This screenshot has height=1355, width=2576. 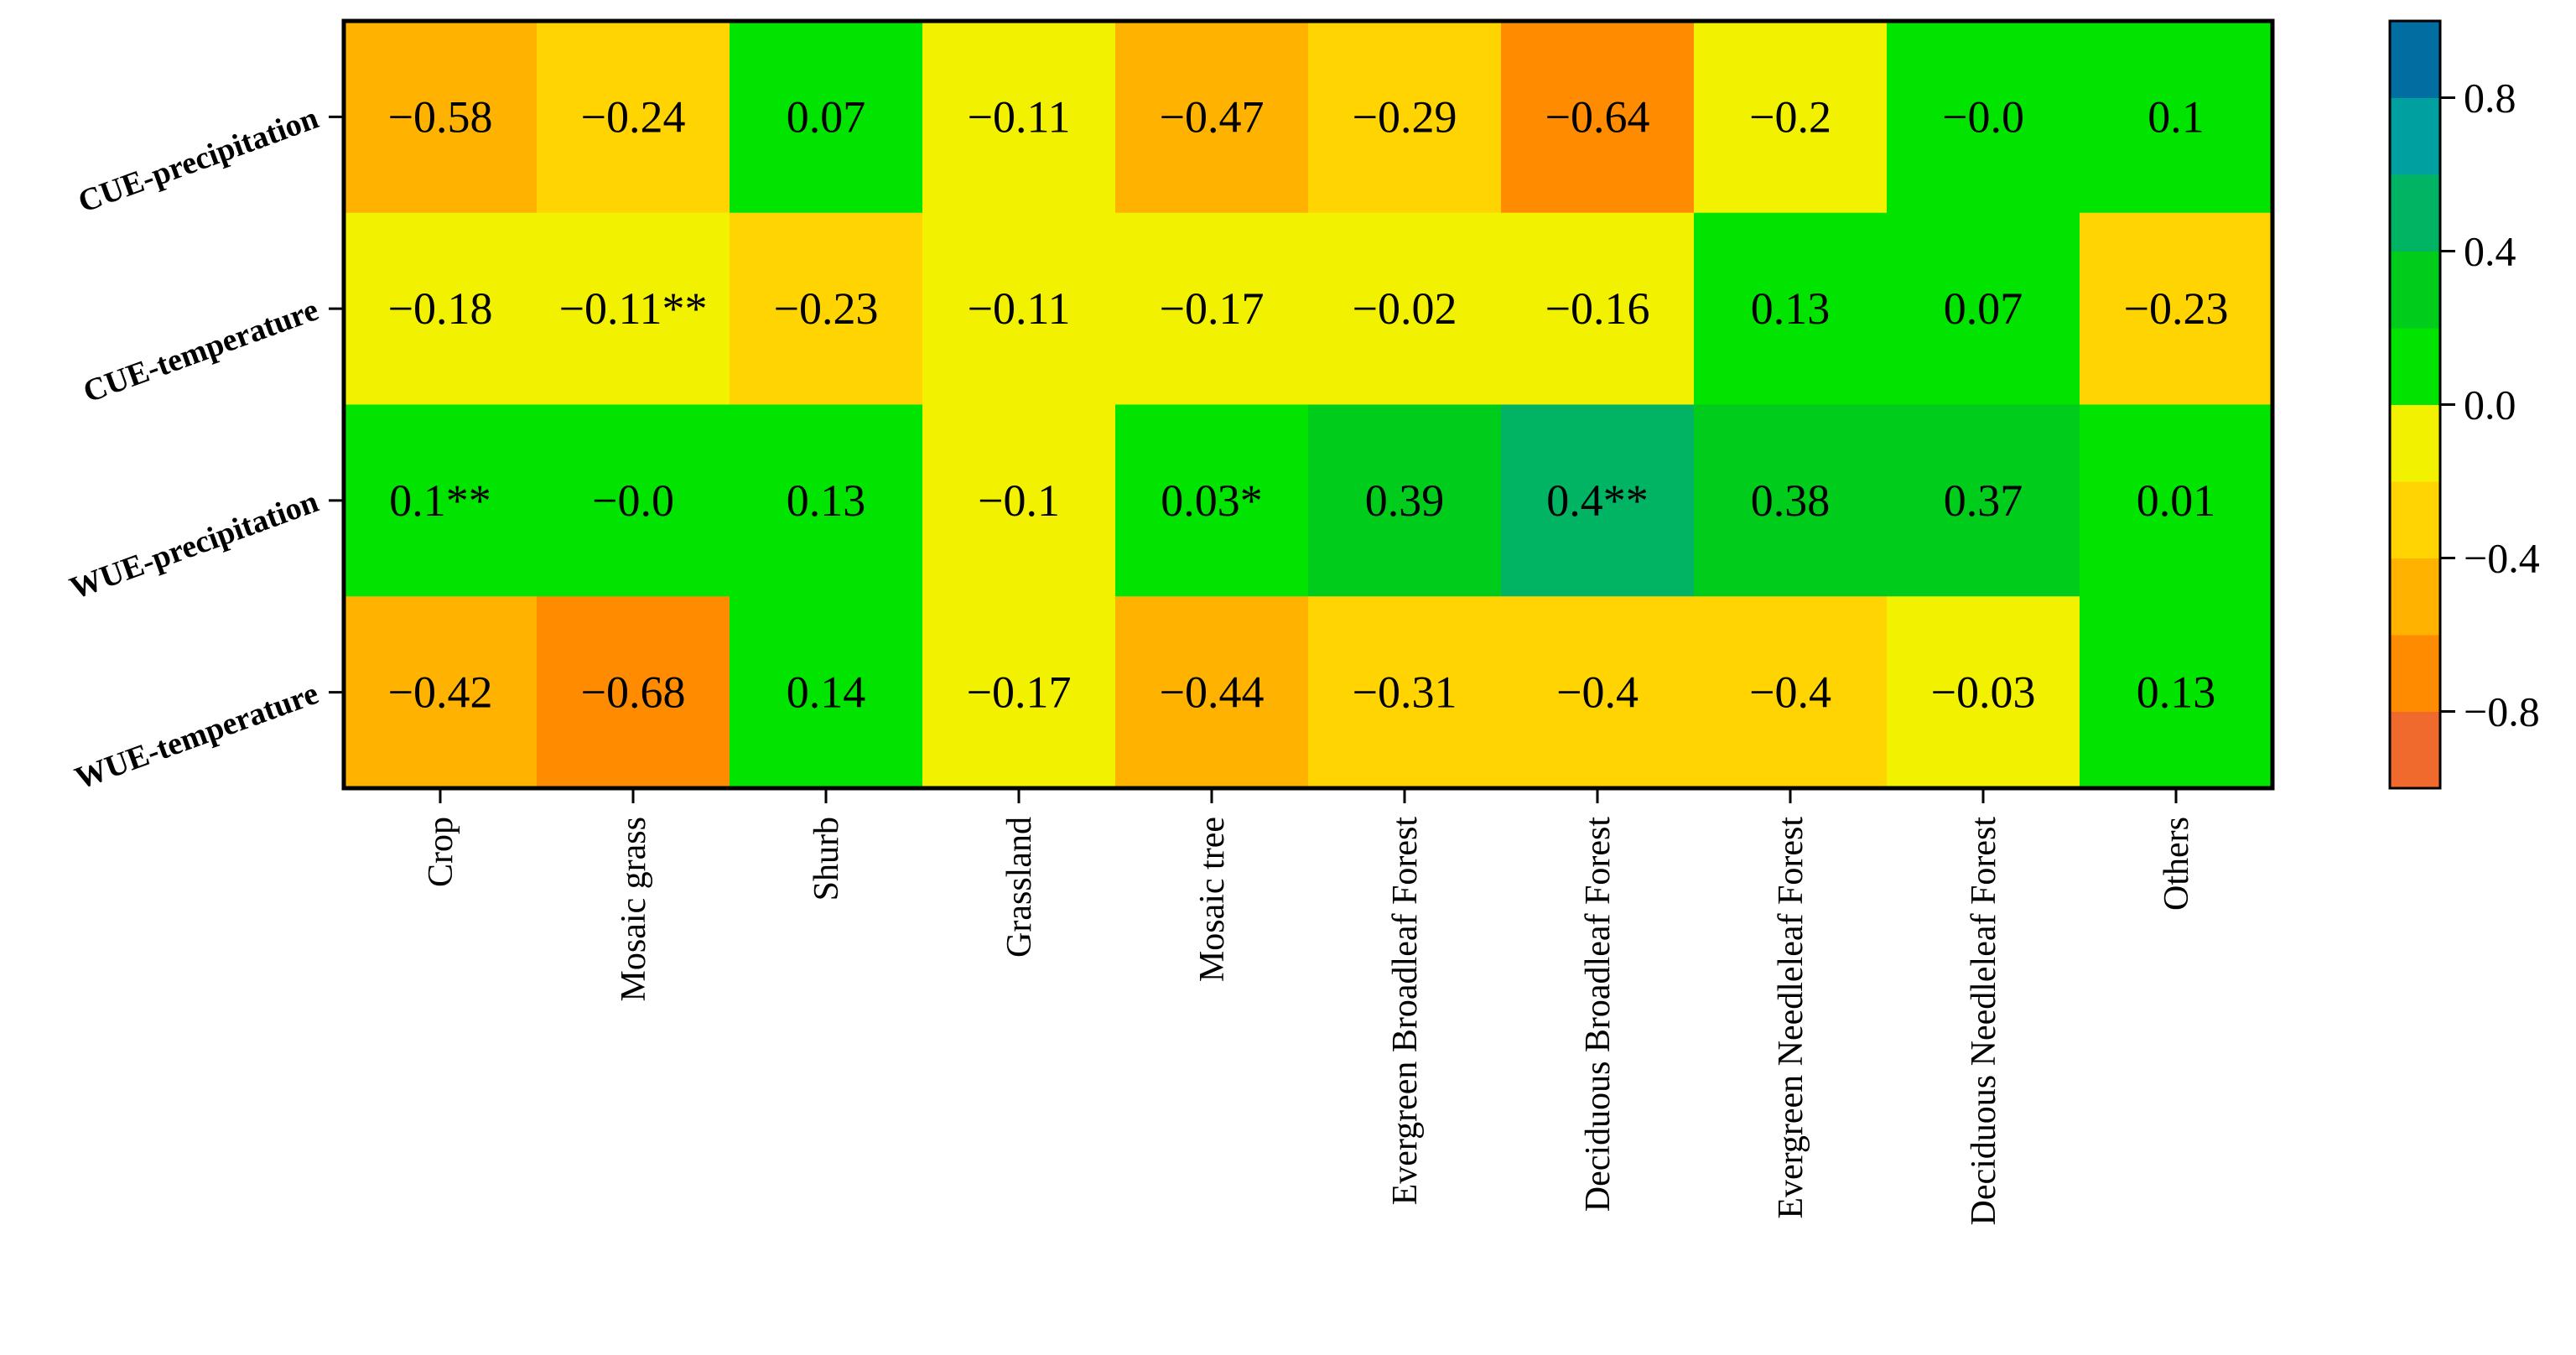 I want to click on cell-value-label: −0.16, so click(x=1597, y=309).